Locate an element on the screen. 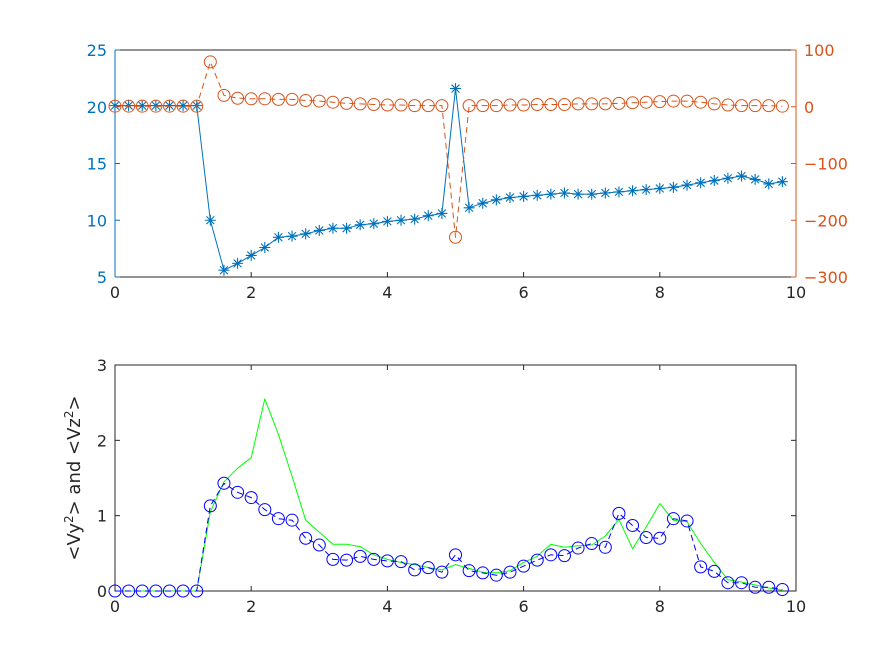 This screenshot has width=884, height=663. left-y-tick-label: 25 is located at coordinates (97, 50).